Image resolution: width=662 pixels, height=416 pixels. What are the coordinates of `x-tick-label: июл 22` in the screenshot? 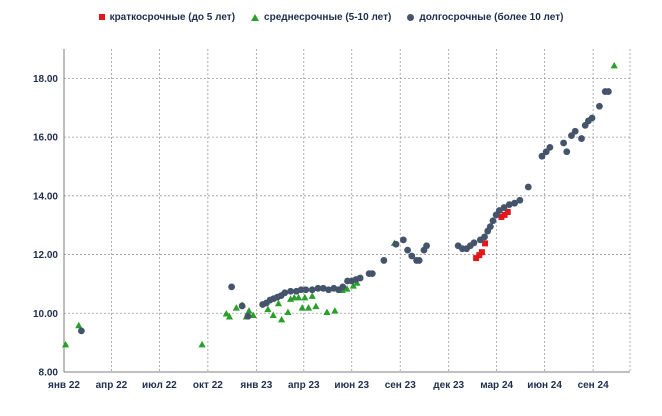 It's located at (159, 385).